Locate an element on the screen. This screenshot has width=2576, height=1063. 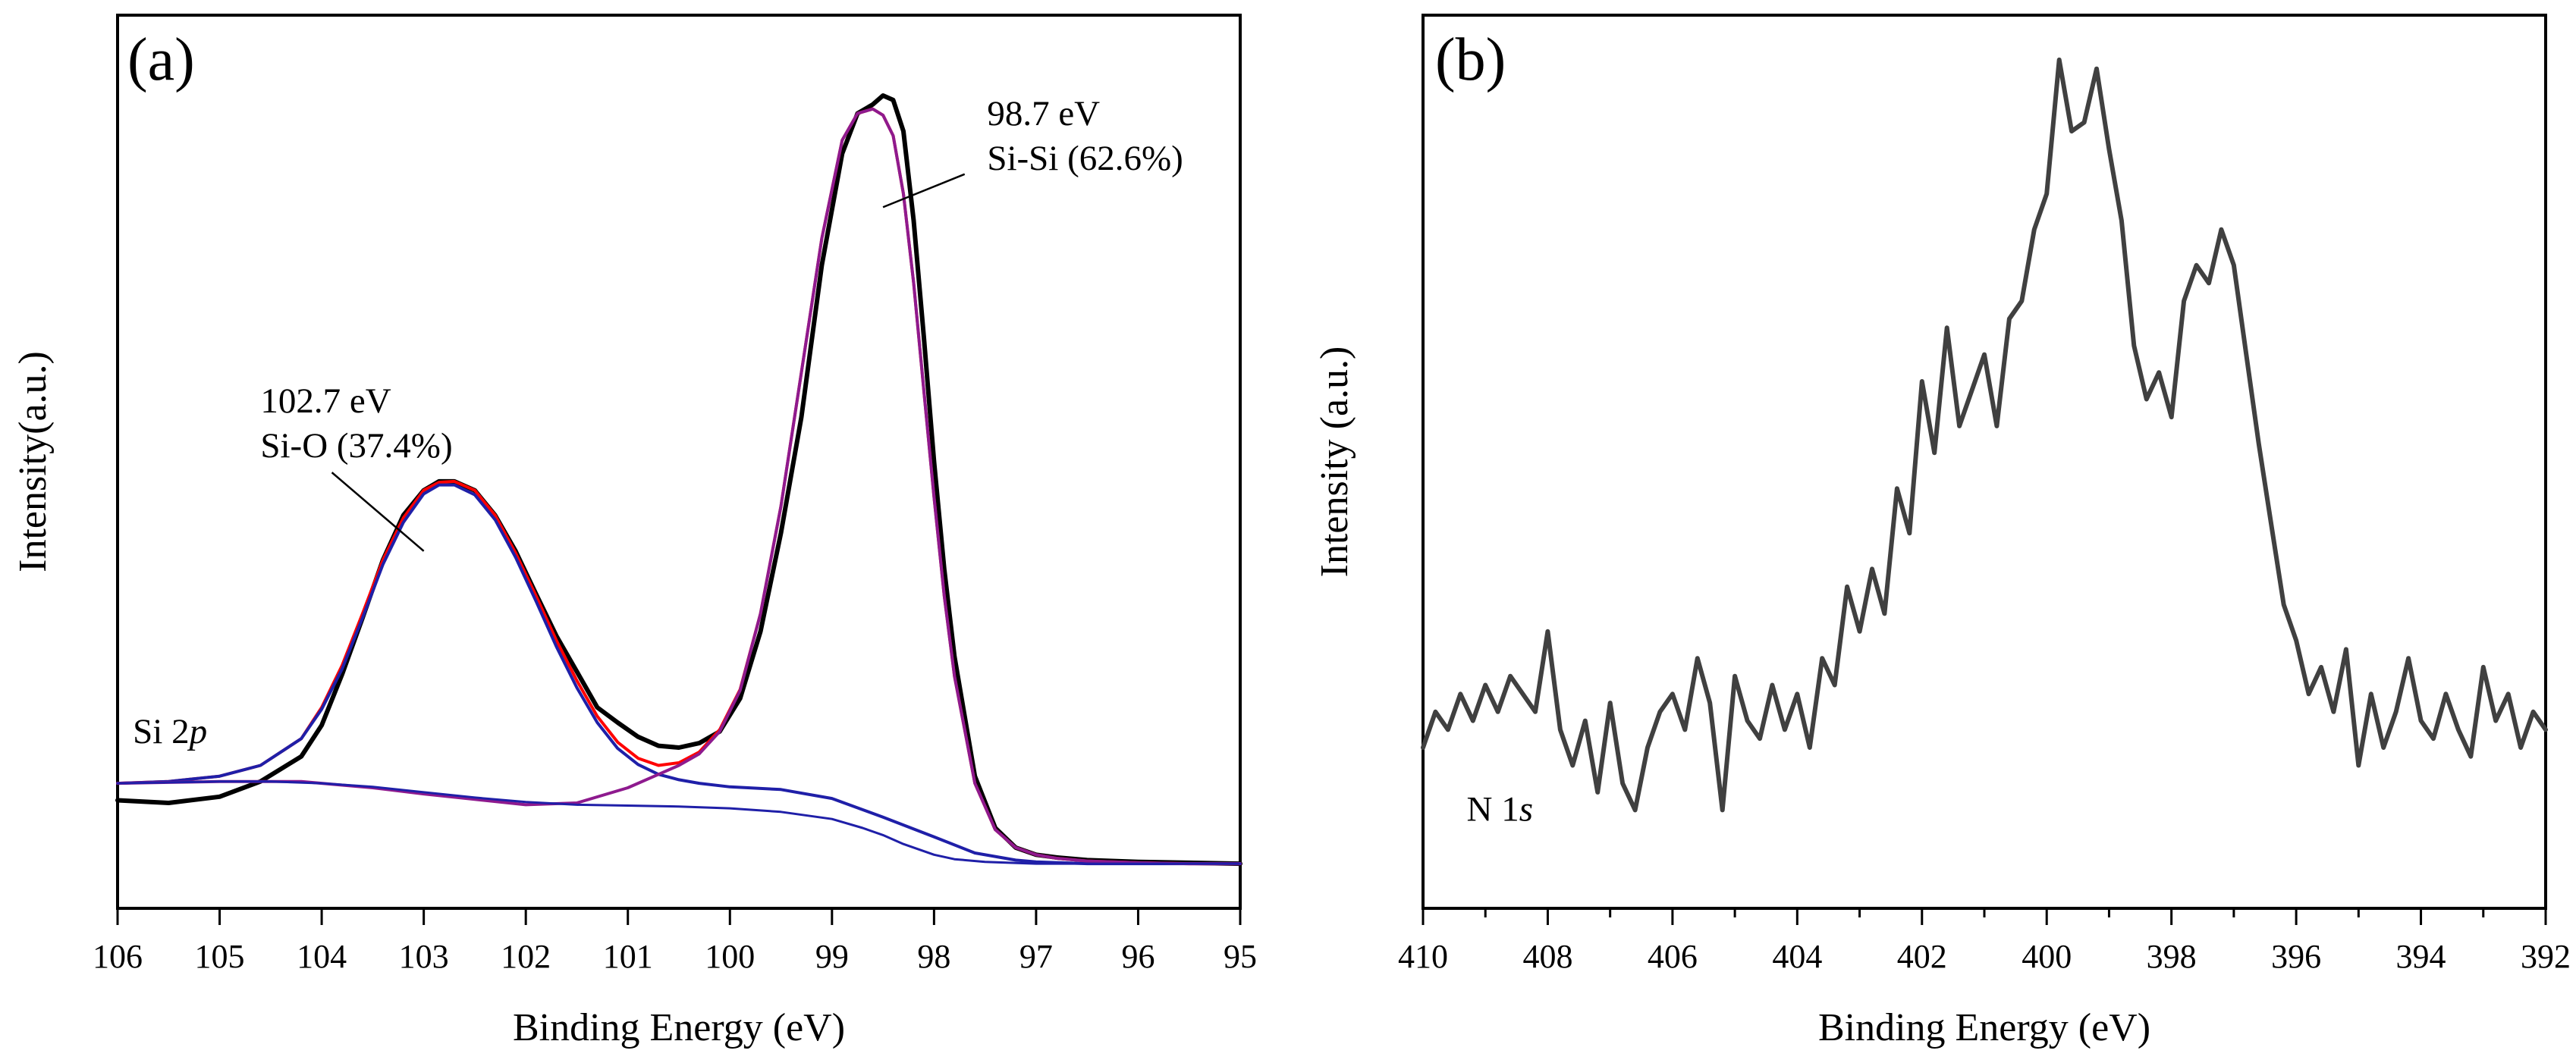
panel-b-x-tick-label: 404 is located at coordinates (1797, 956).